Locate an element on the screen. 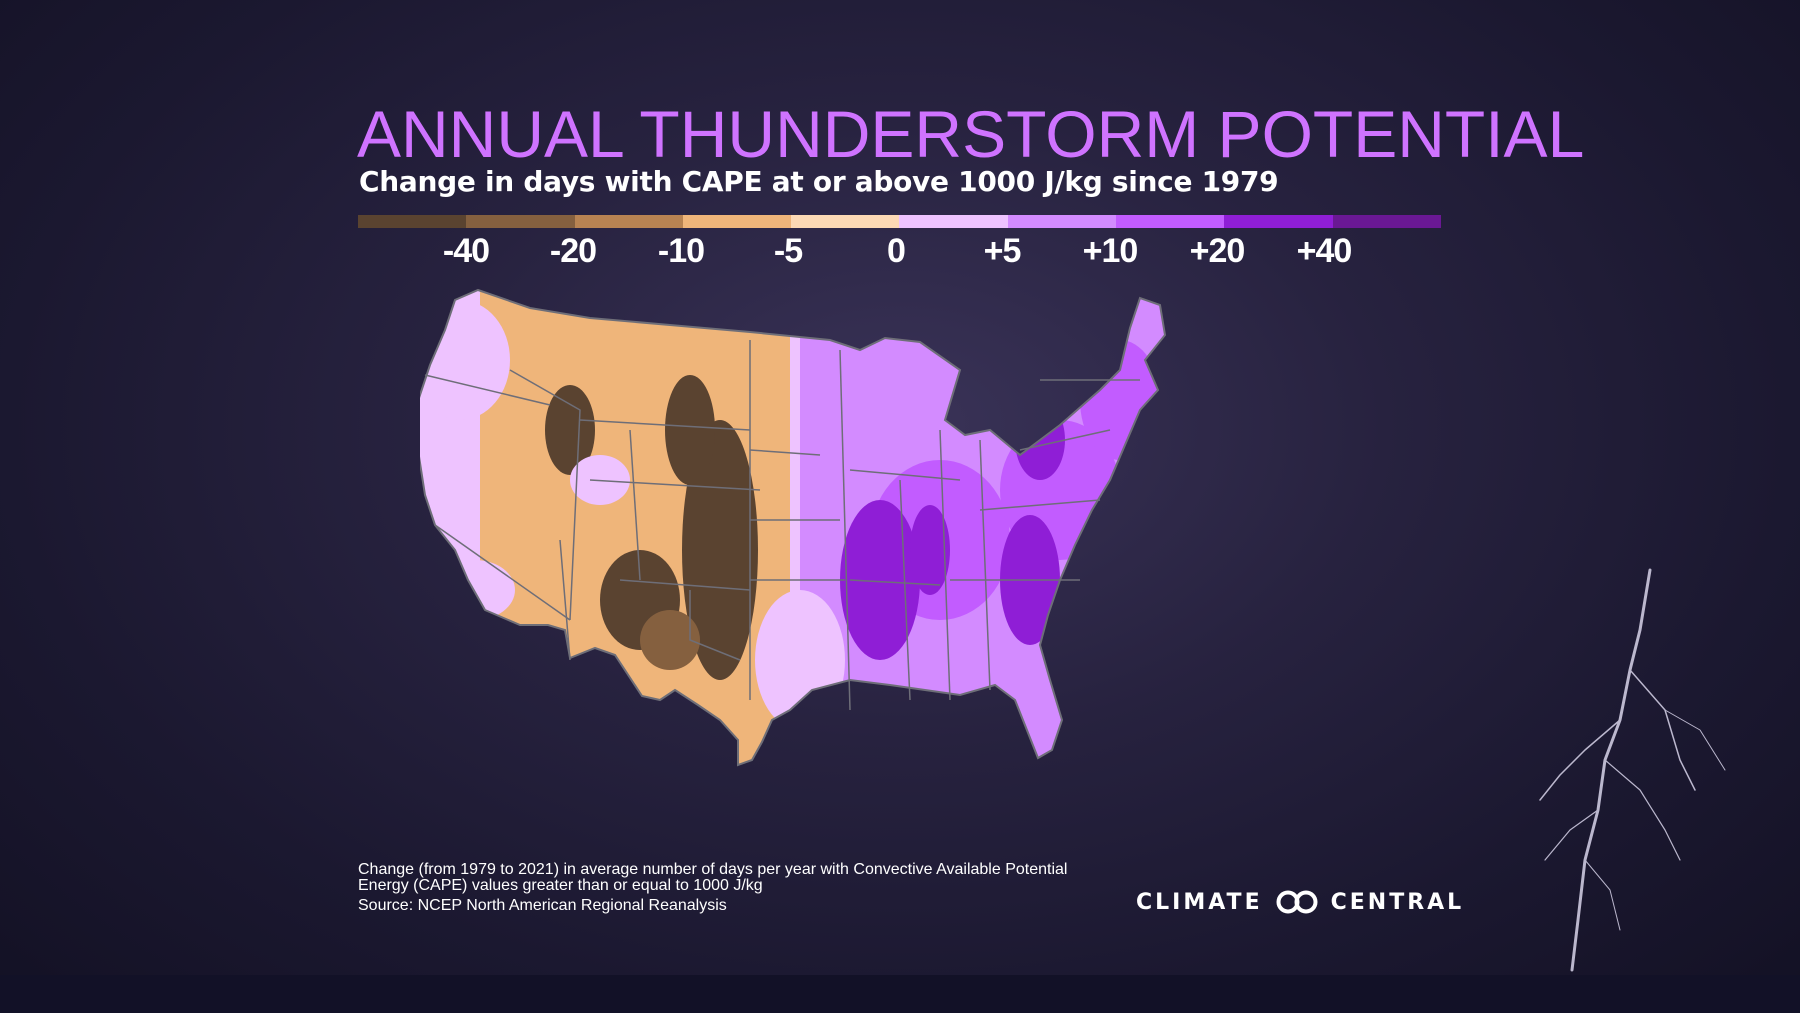 The width and height of the screenshot is (1800, 1013). state-boundaries is located at coordinates (782, 525).